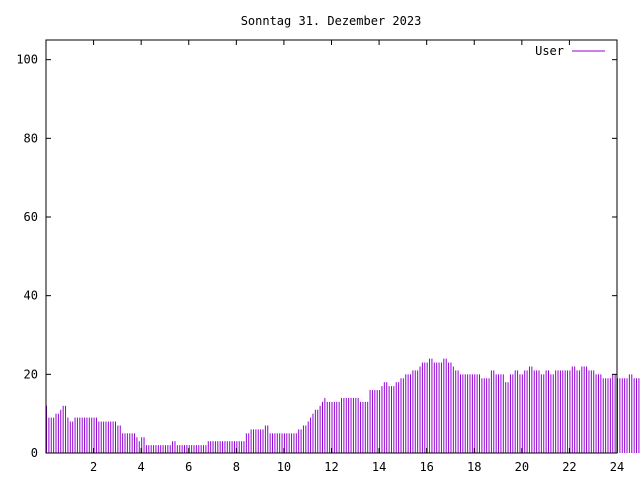 The height and width of the screenshot is (480, 640). What do you see at coordinates (617, 467) in the screenshot?
I see `x-tick-label: 24` at bounding box center [617, 467].